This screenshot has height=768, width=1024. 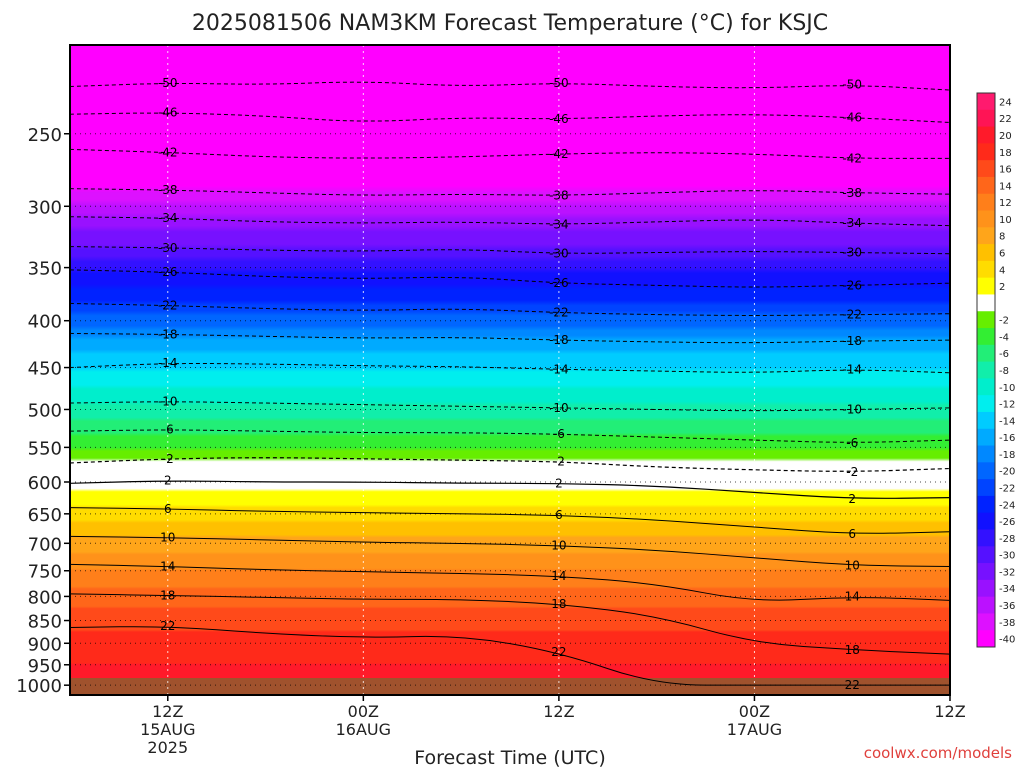 What do you see at coordinates (1007, 539) in the screenshot?
I see `colorbar-label: -28` at bounding box center [1007, 539].